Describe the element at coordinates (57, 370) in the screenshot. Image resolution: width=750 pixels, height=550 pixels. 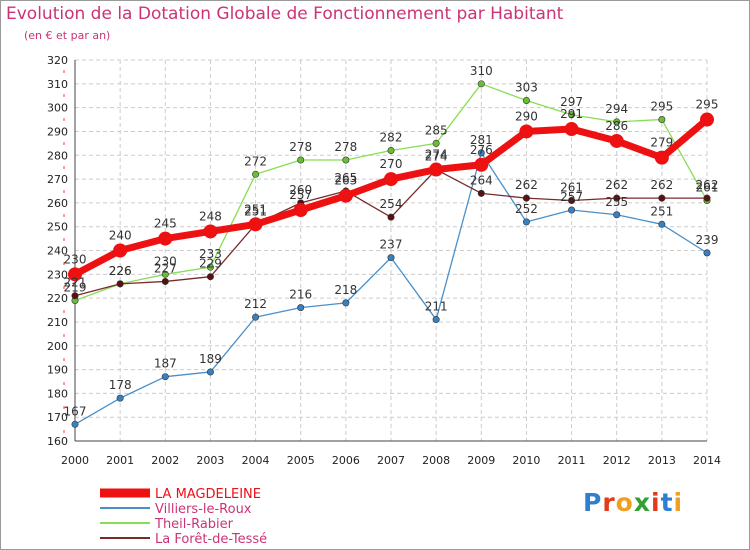
I see `y-tick-label: 190` at that location.